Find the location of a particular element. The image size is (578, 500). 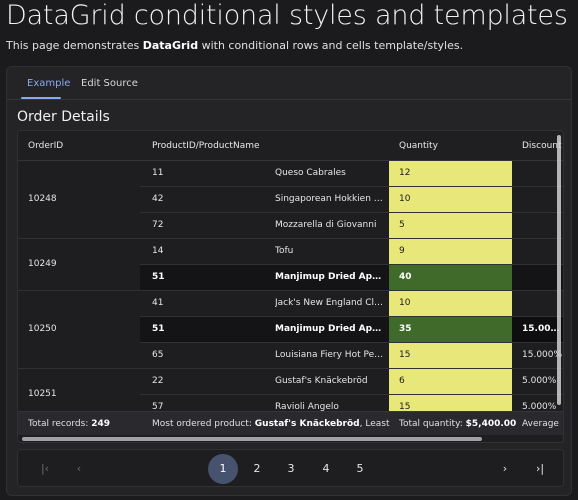

order-id: 10251 is located at coordinates (42, 394).